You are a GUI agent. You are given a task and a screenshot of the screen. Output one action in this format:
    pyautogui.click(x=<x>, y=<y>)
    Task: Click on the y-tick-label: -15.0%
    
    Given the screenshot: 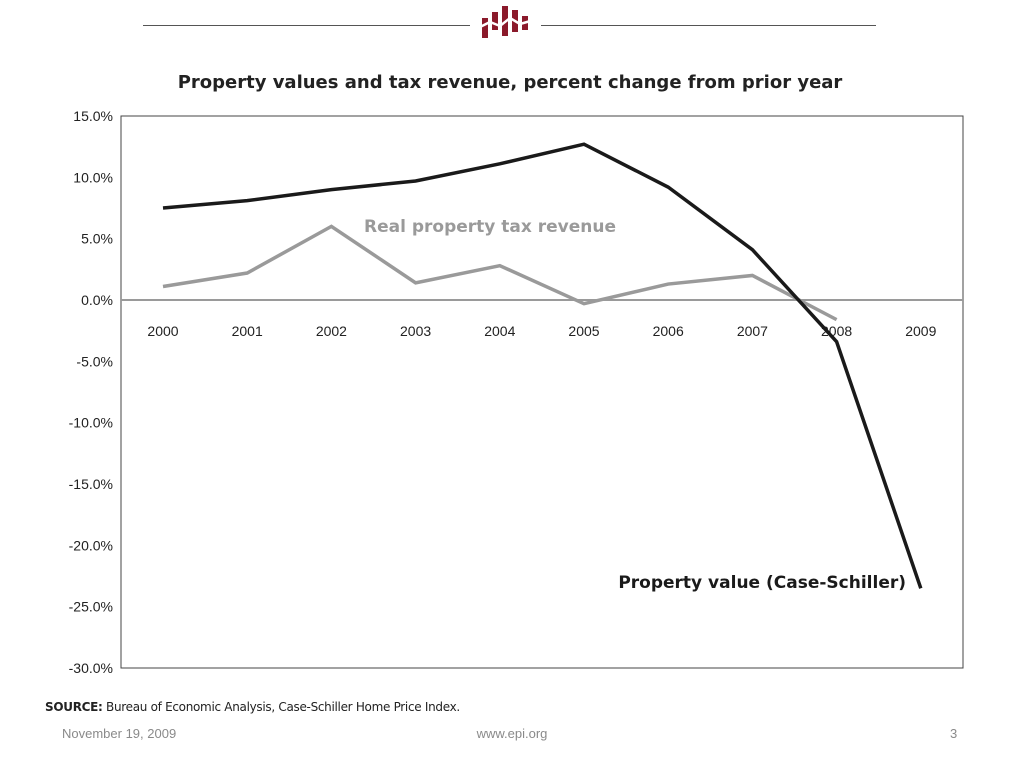 What is the action you would take?
    pyautogui.click(x=91, y=484)
    